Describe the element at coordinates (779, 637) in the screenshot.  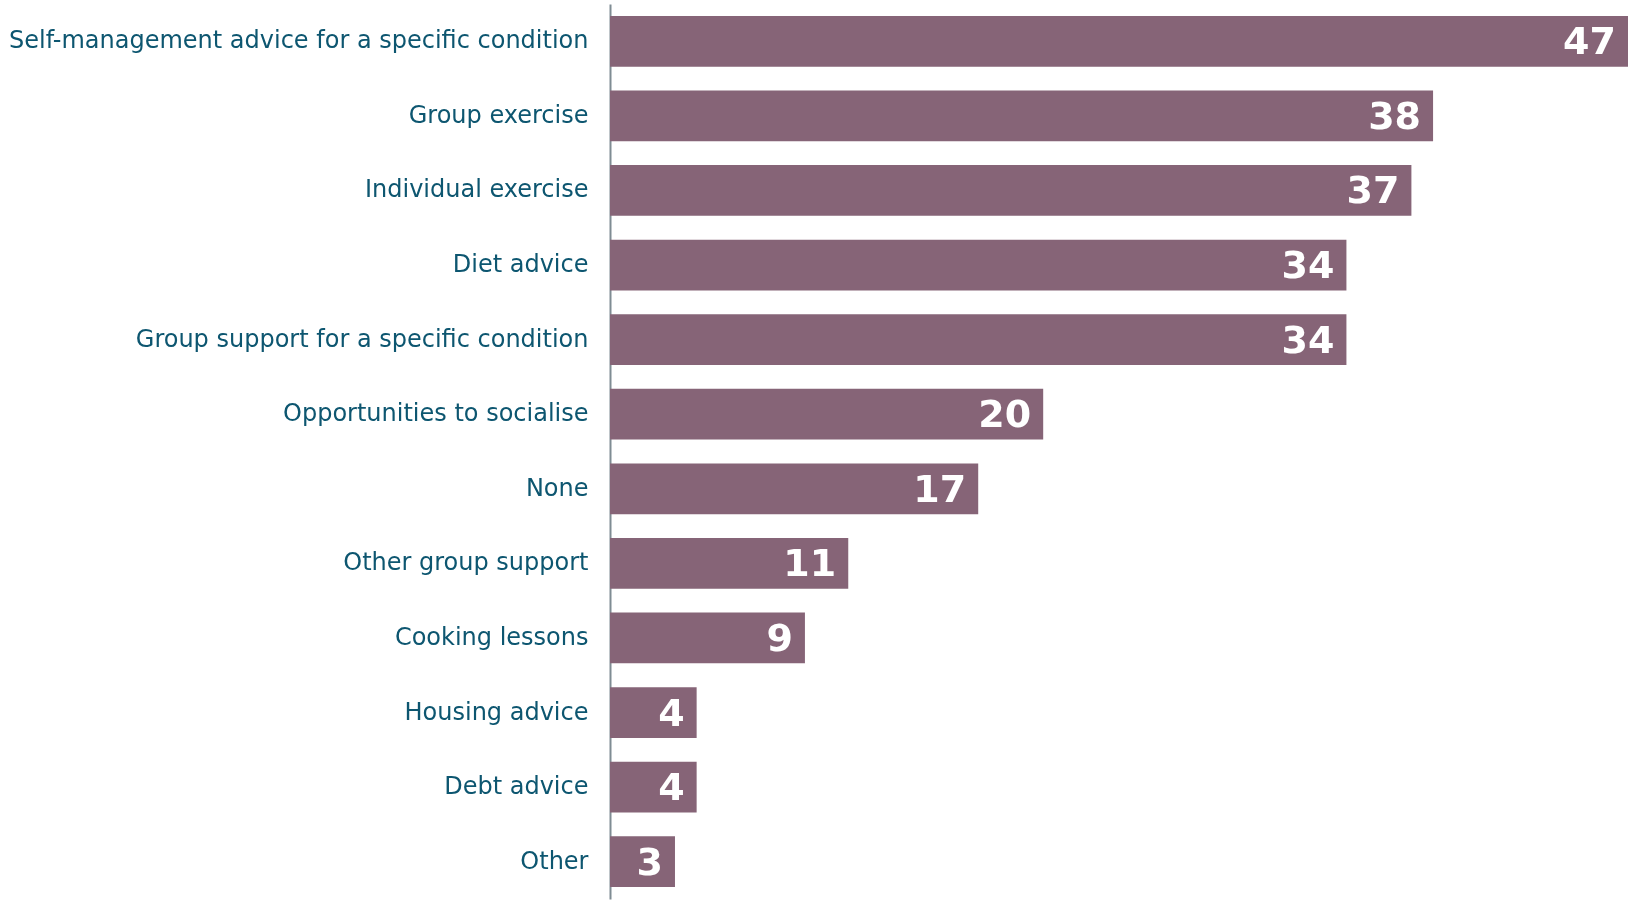
I see `data-label: 9` at that location.